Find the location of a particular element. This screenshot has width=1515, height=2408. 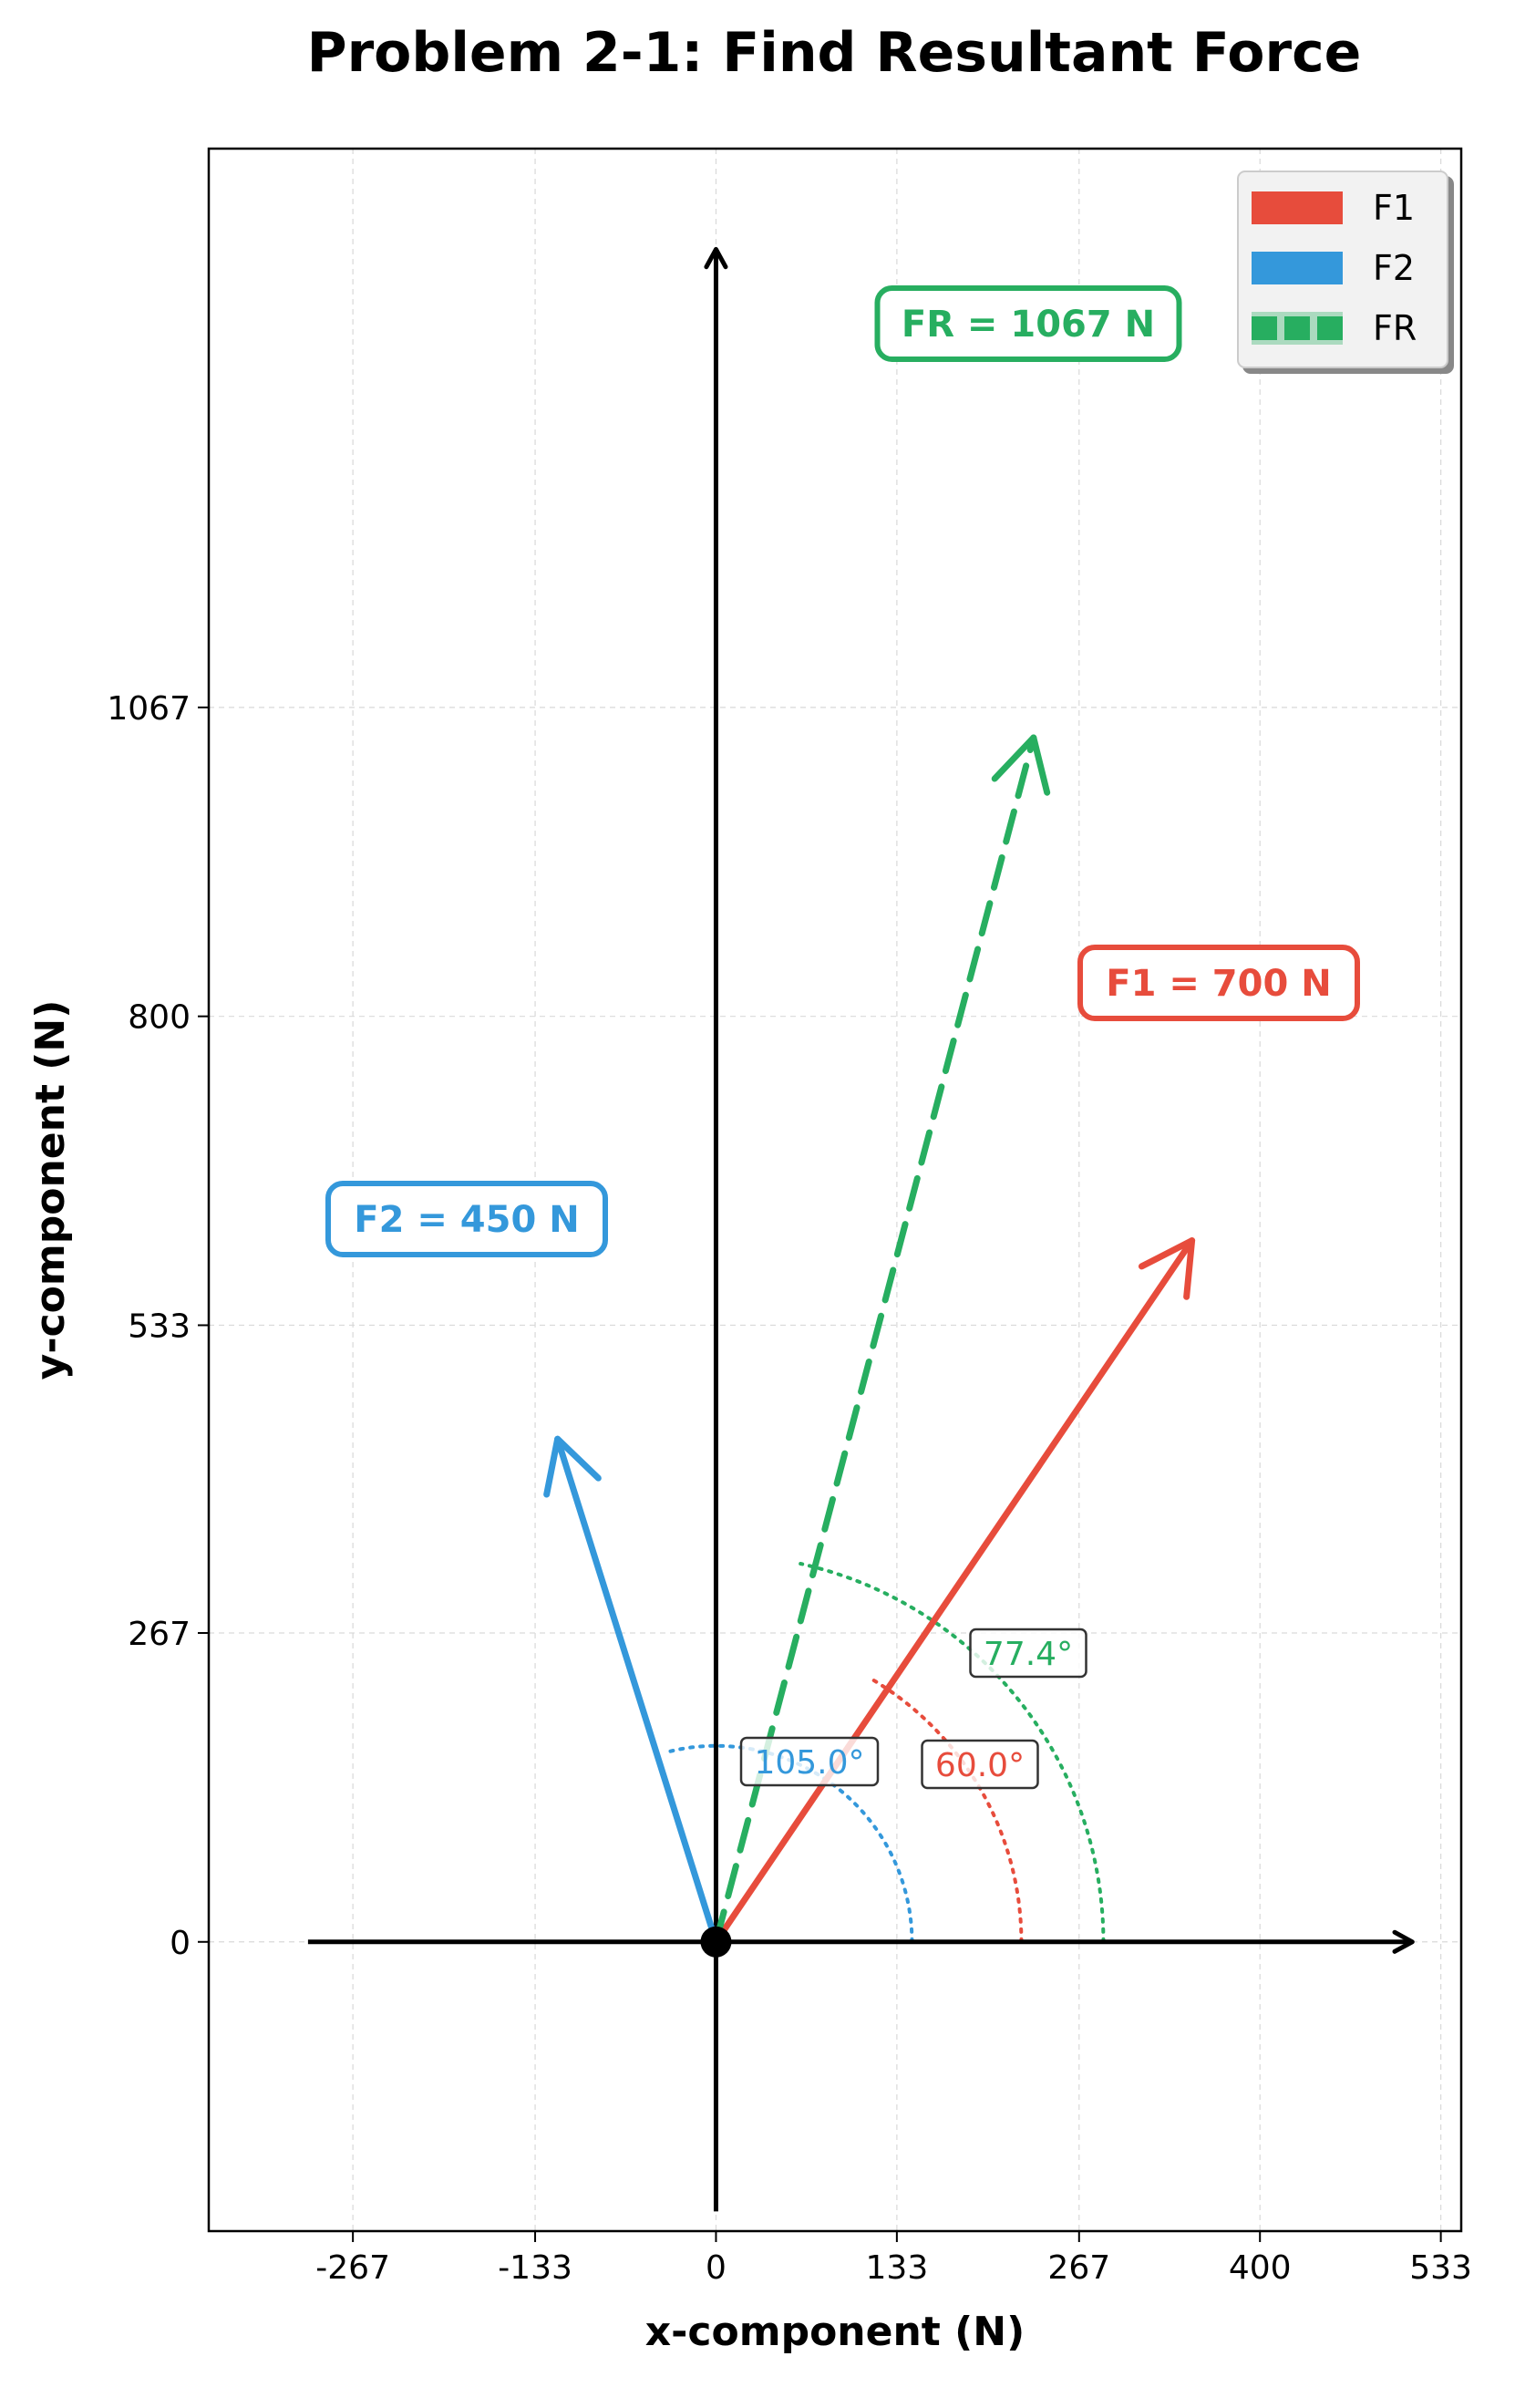

vector-f1 is located at coordinates (954, 1591).